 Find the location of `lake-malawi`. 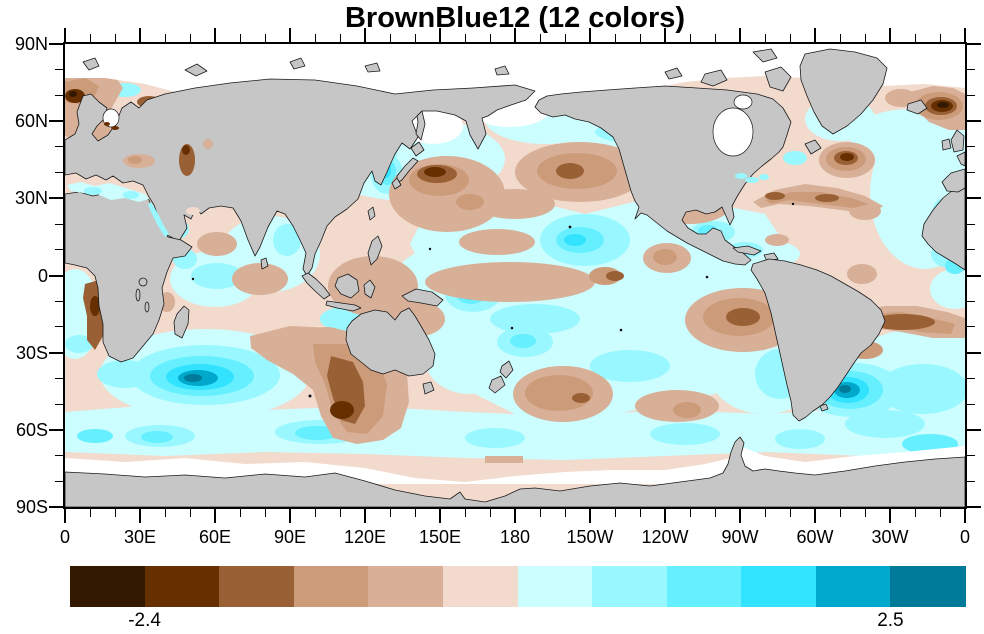

lake-malawi is located at coordinates (147, 307).